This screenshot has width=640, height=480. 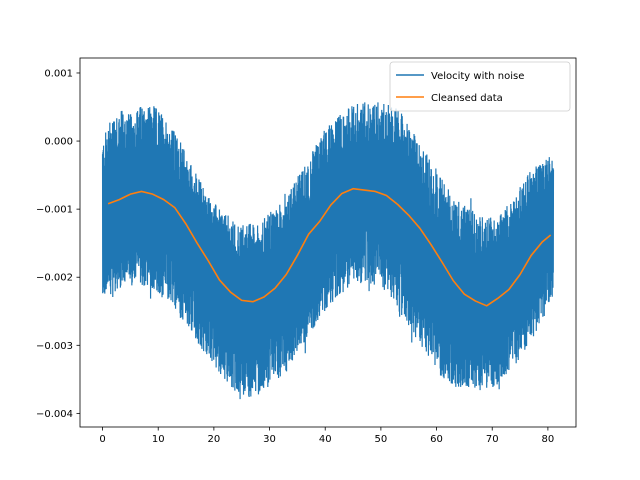 What do you see at coordinates (158, 439) in the screenshot?
I see `x-tick-label: 10` at bounding box center [158, 439].